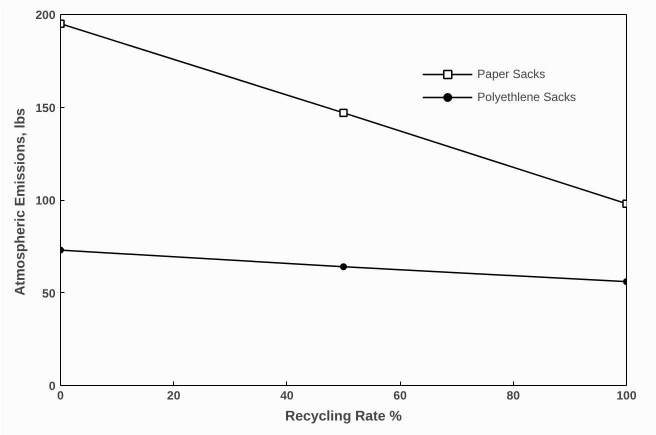  I want to click on x-tick-label: 100, so click(626, 395).